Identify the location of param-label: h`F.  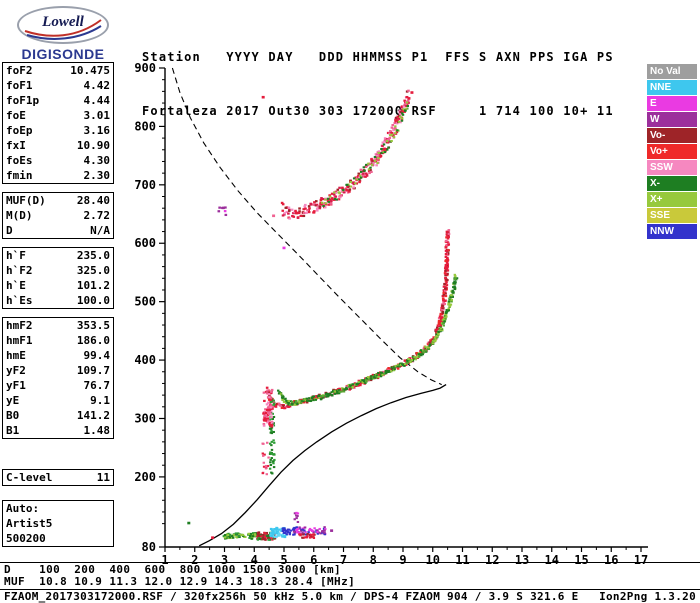
(16, 255).